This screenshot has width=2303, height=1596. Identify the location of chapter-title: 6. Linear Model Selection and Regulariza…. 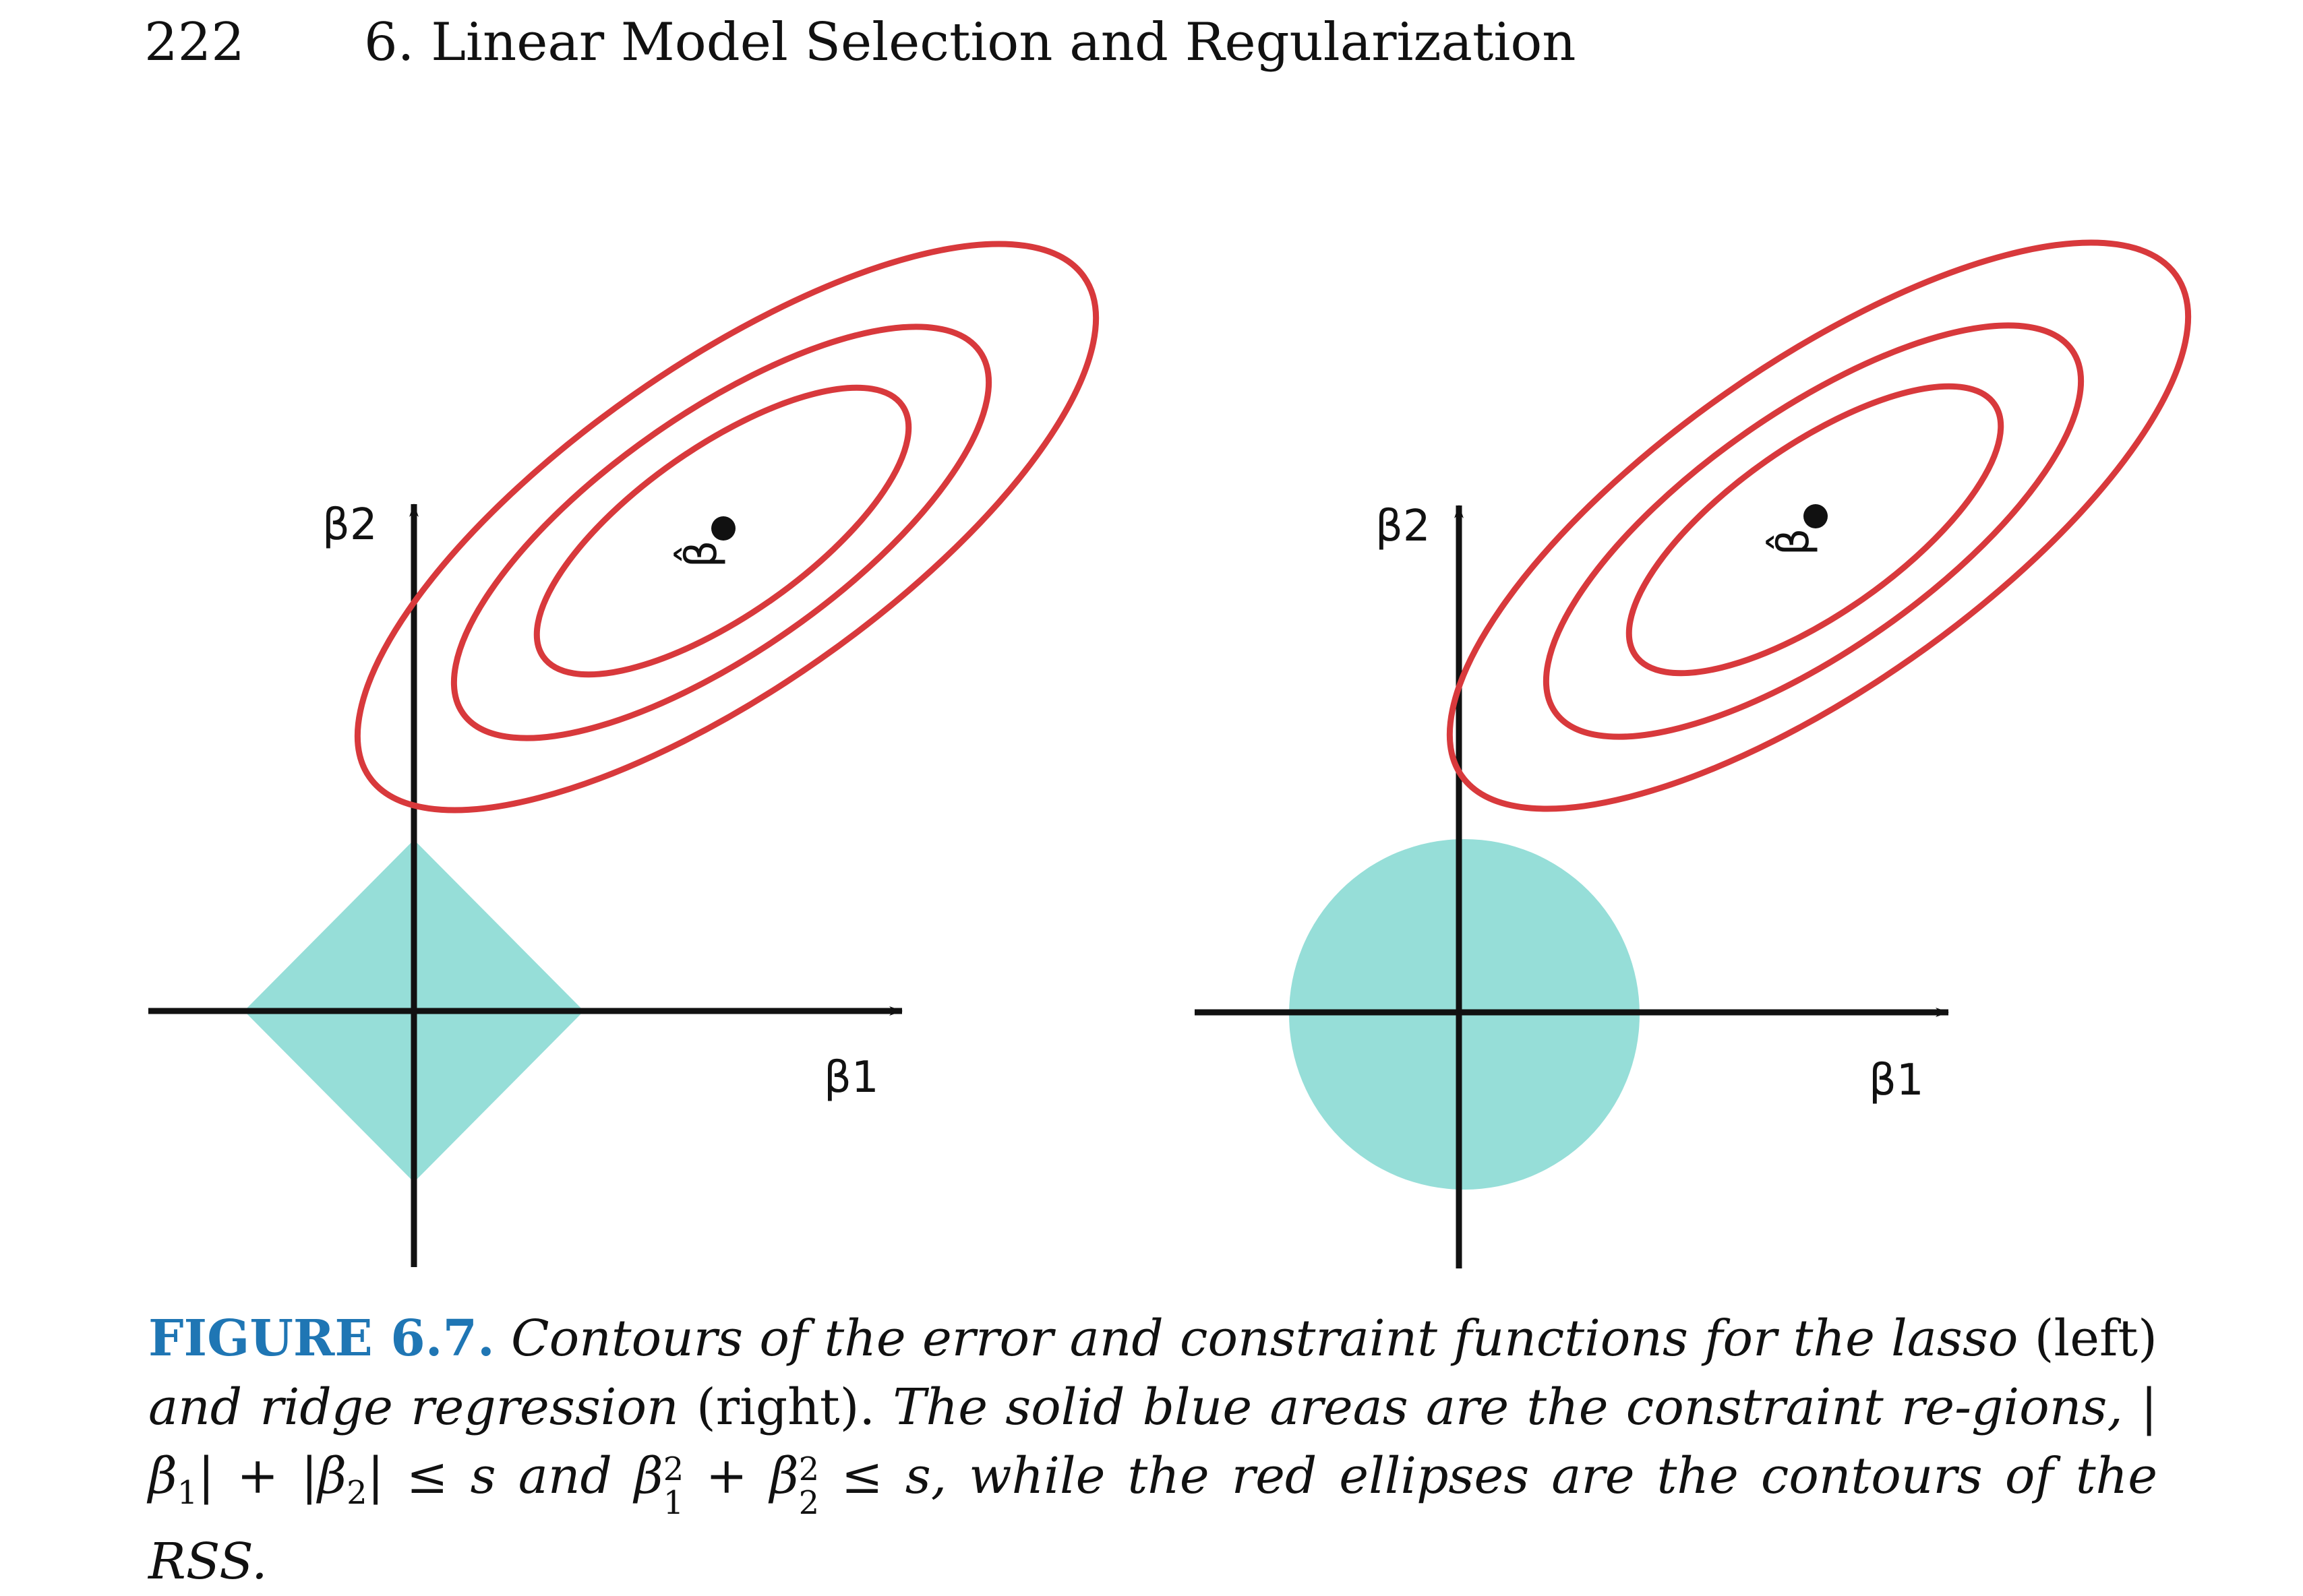
(970, 42).